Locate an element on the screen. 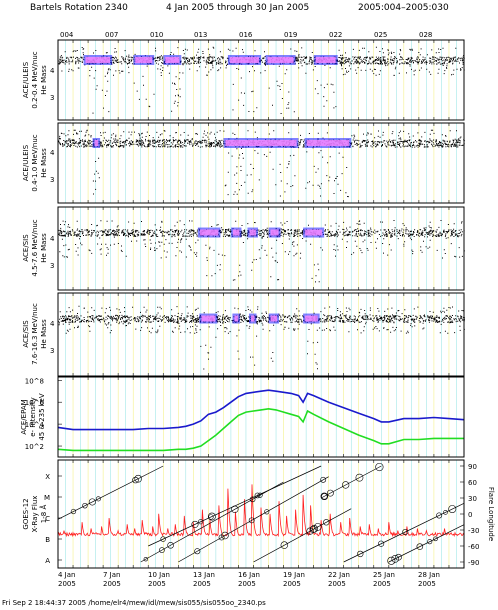 Image resolution: width=498 pixels, height=610 pixels. top-day-ticks: 004 007 010 013 016 019 022 025 028 is located at coordinates (246, 35).